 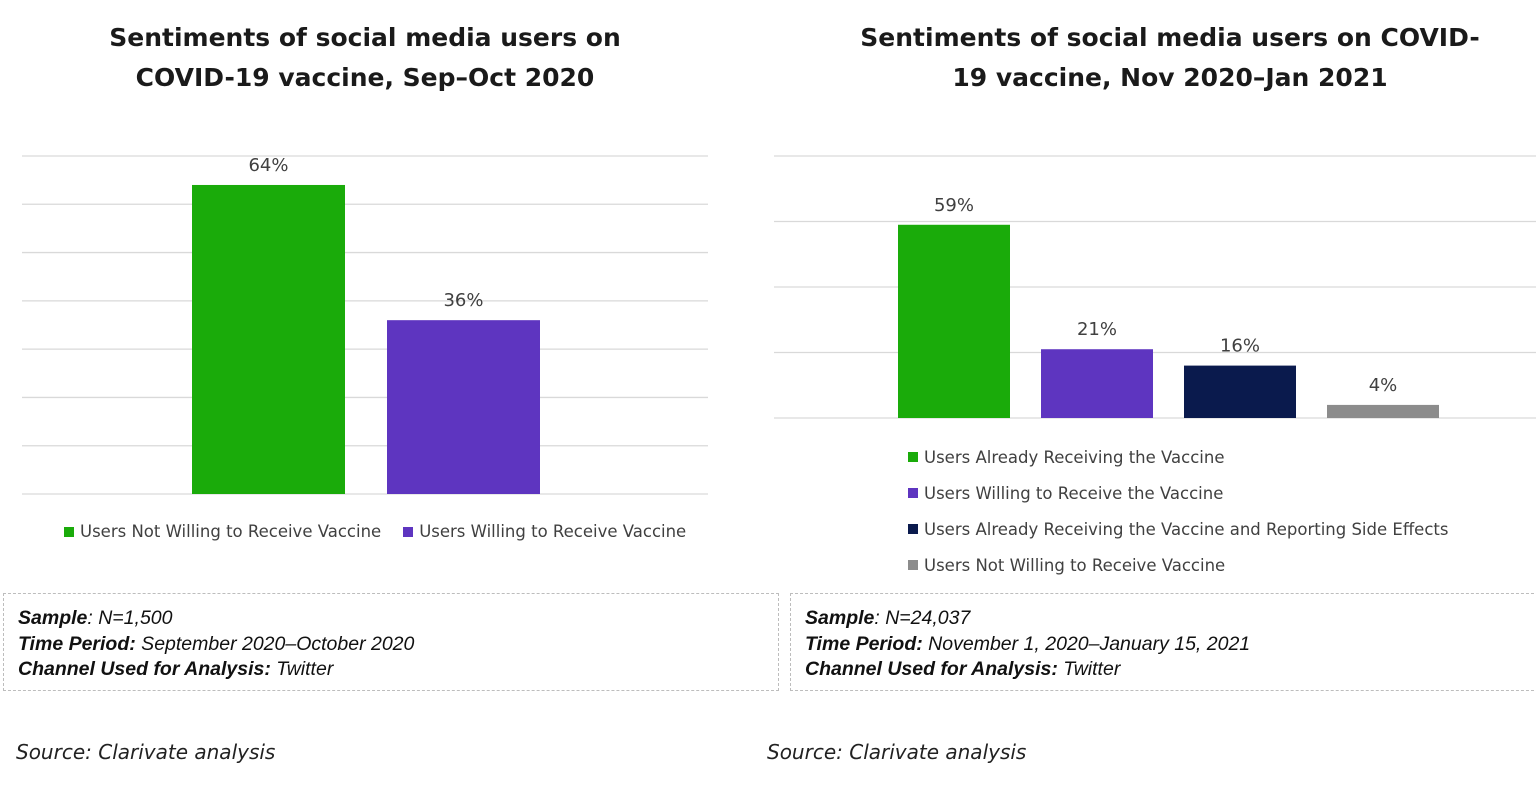 What do you see at coordinates (1240, 346) in the screenshot?
I see `data-label: 16%` at bounding box center [1240, 346].